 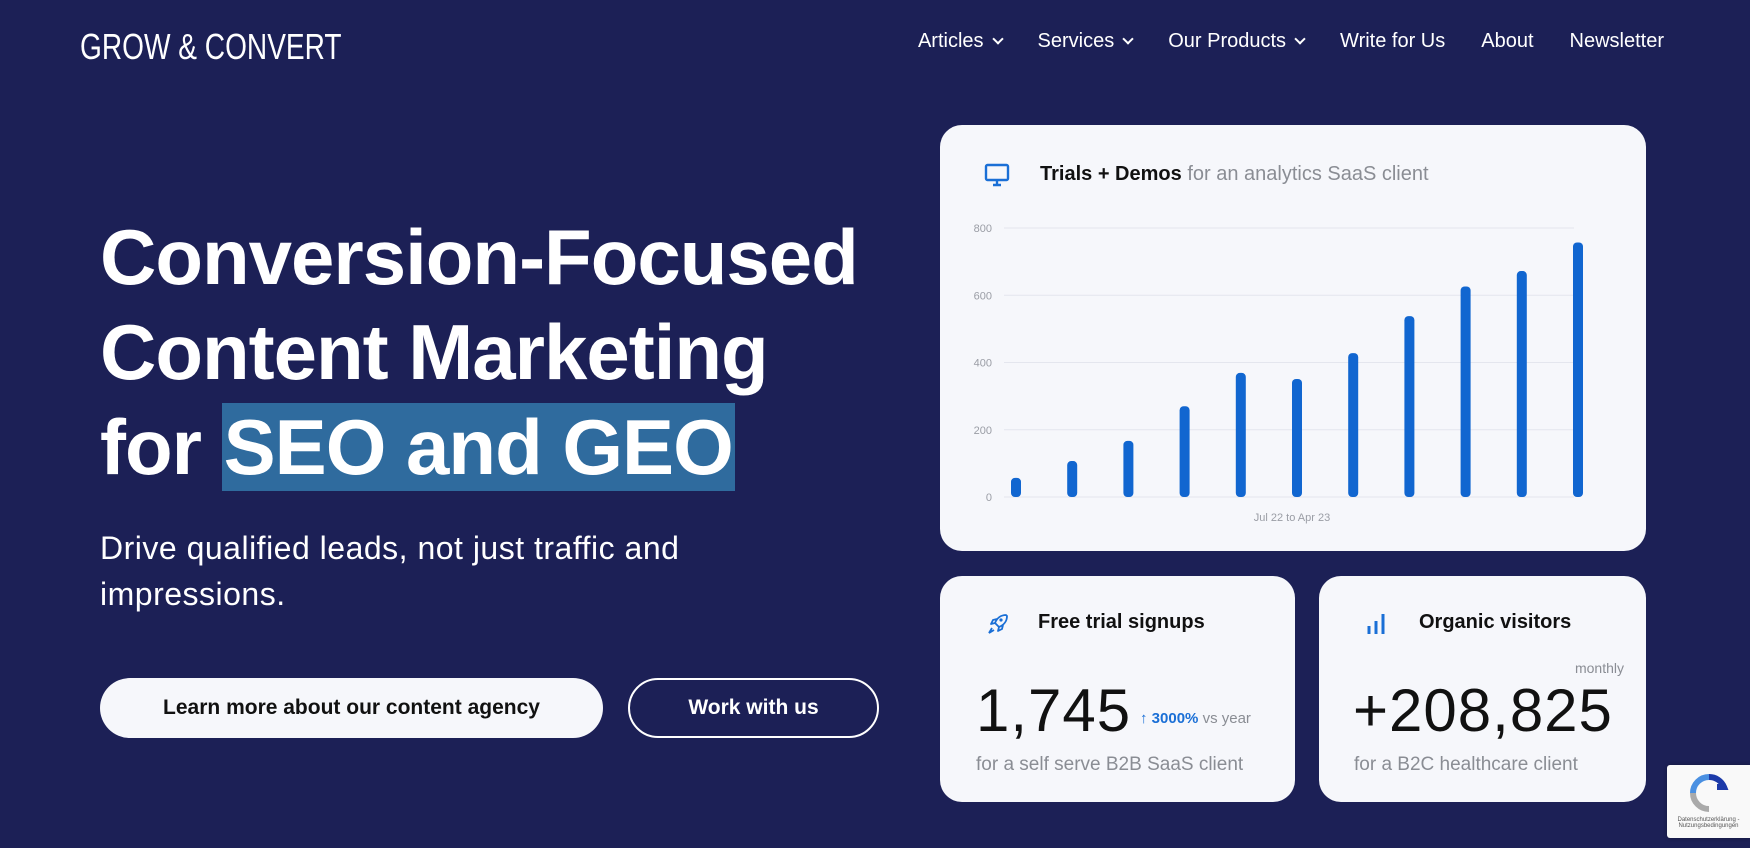 I want to click on stat-value: 1,745, so click(x=1054, y=710).